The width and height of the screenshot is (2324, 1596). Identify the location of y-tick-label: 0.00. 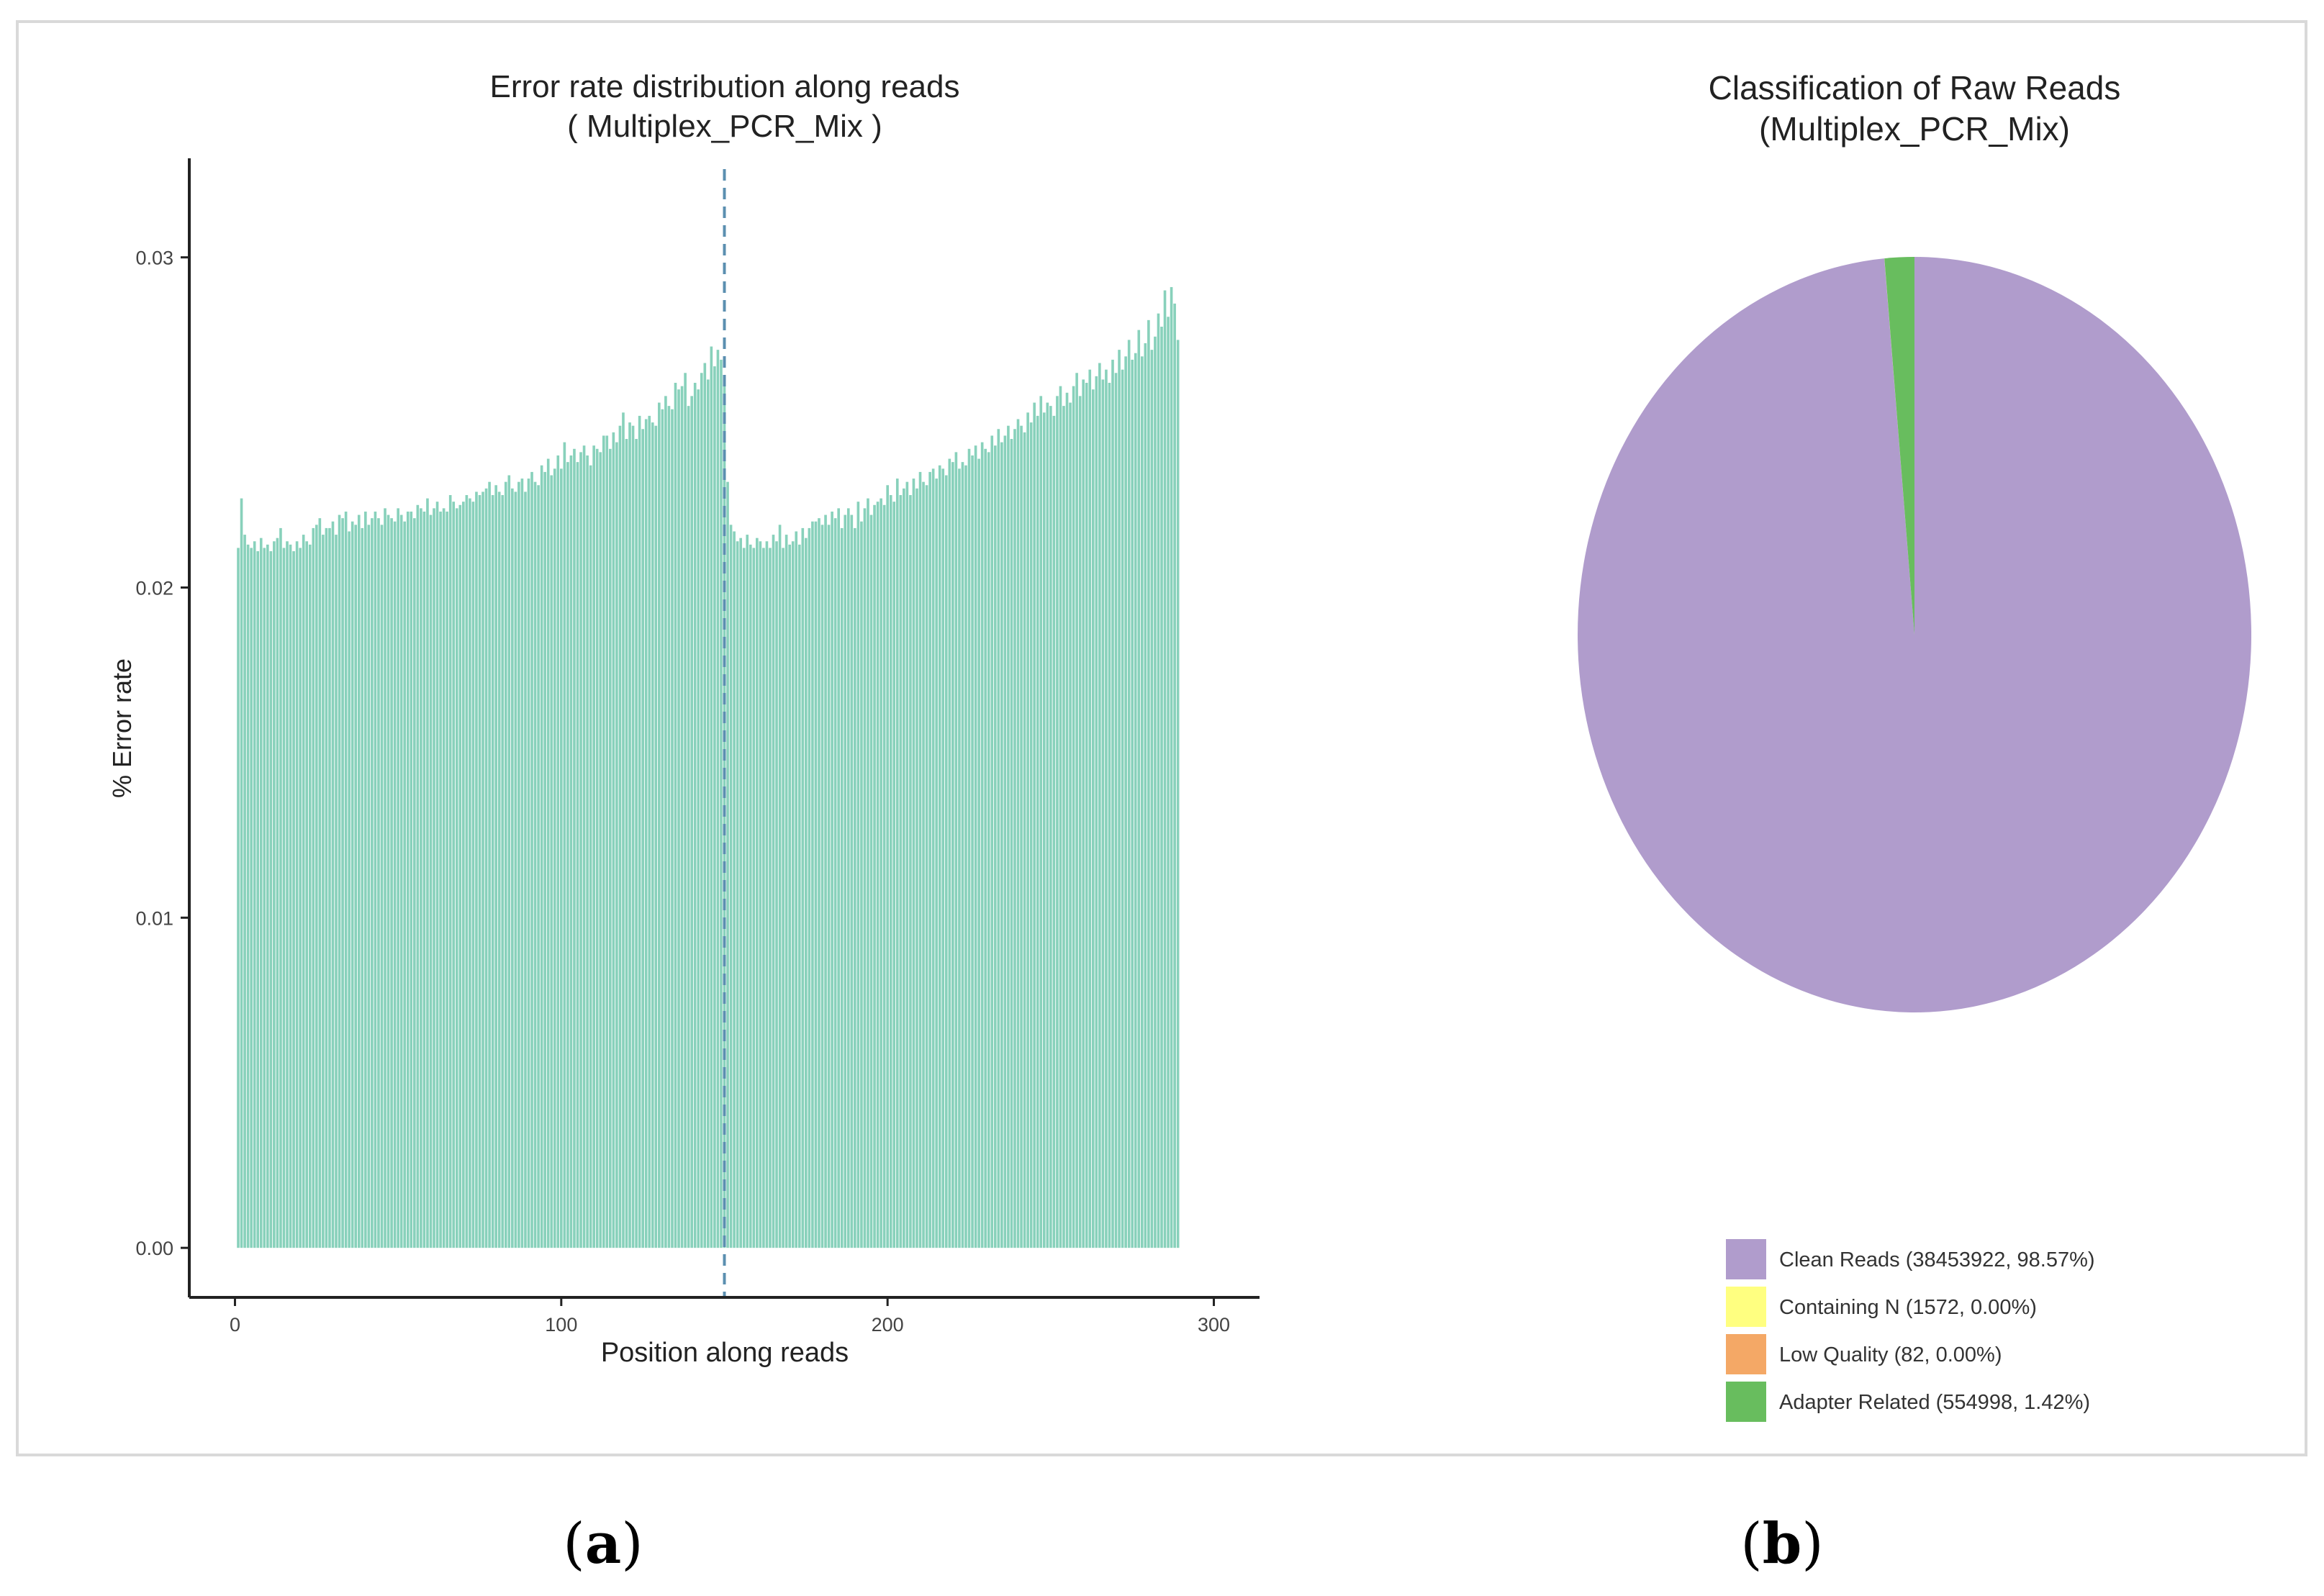
(154, 1249).